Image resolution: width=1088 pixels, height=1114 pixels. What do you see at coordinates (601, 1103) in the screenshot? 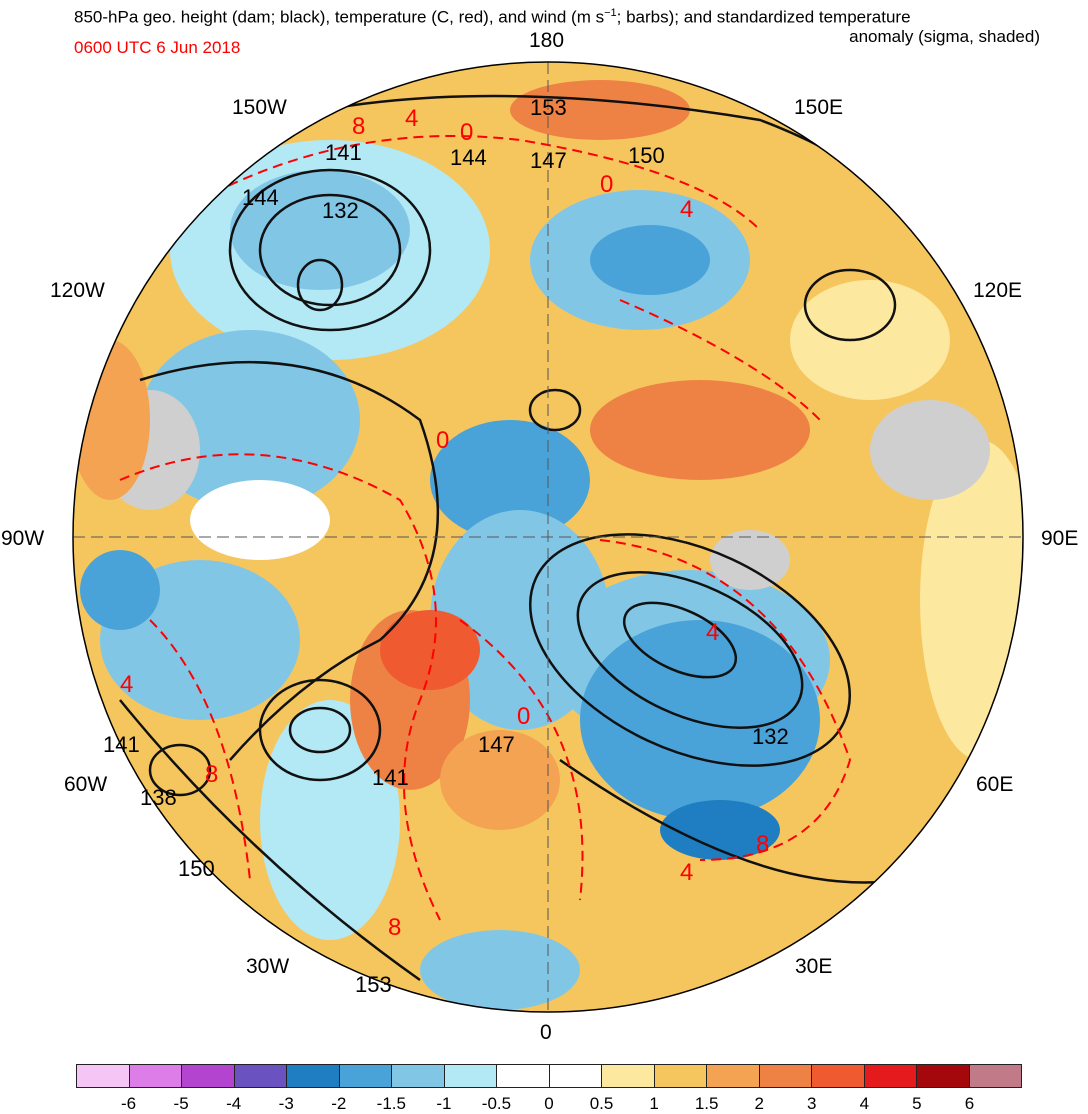
I see `colorbar-tick-label: 0.5` at bounding box center [601, 1103].